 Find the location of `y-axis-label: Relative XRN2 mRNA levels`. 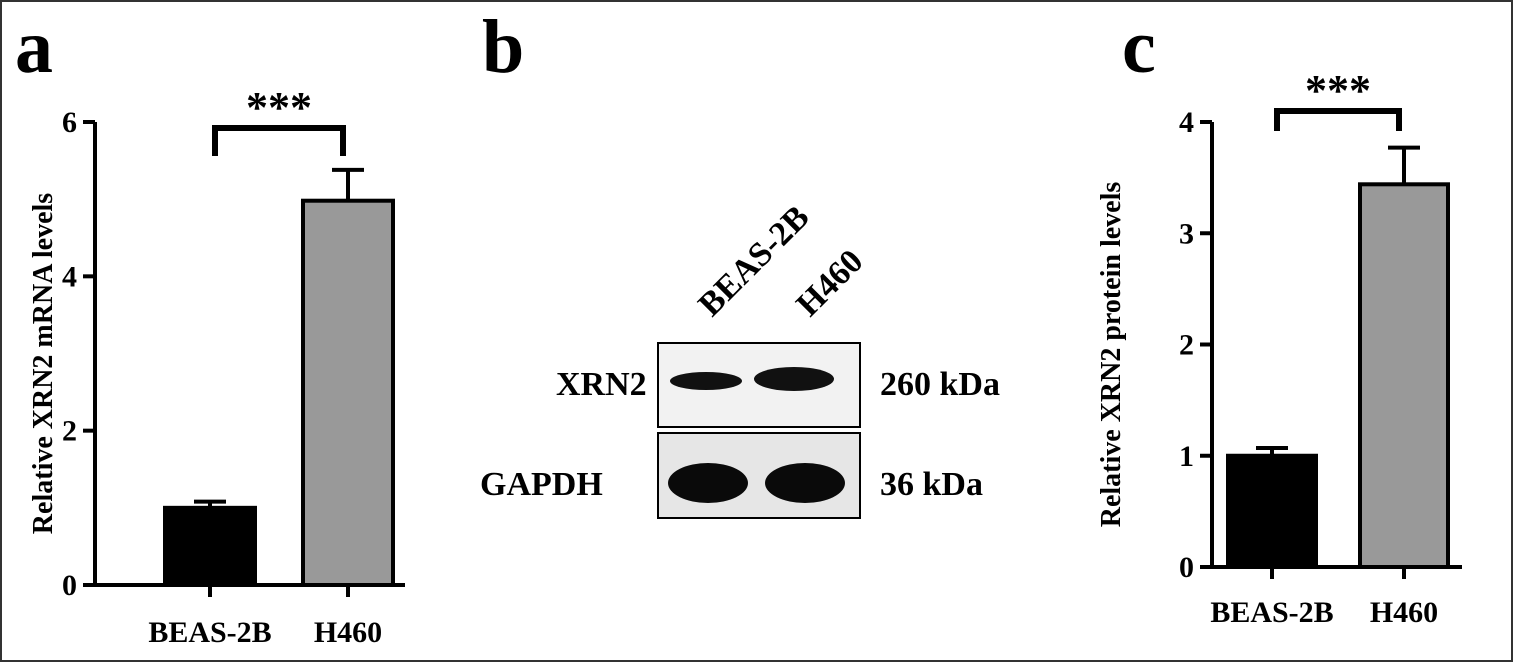

y-axis-label: Relative XRN2 mRNA levels is located at coordinates (43, 363).